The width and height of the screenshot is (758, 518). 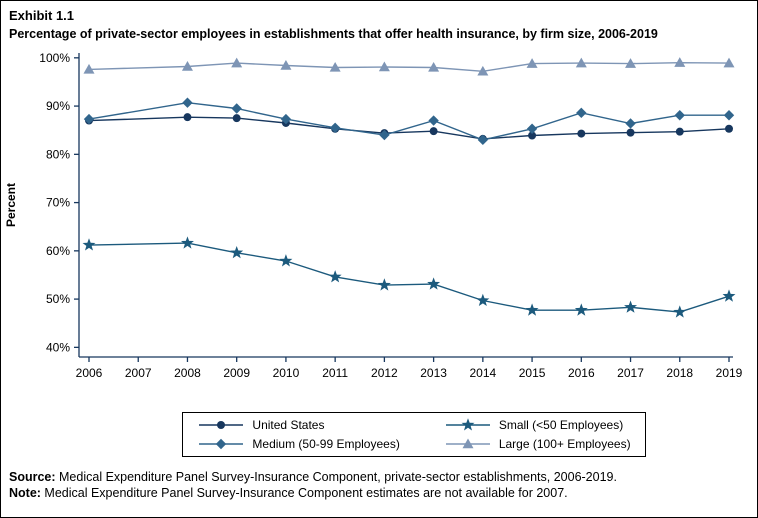 I want to click on triangle-legend-sample-icon, so click(x=467, y=443).